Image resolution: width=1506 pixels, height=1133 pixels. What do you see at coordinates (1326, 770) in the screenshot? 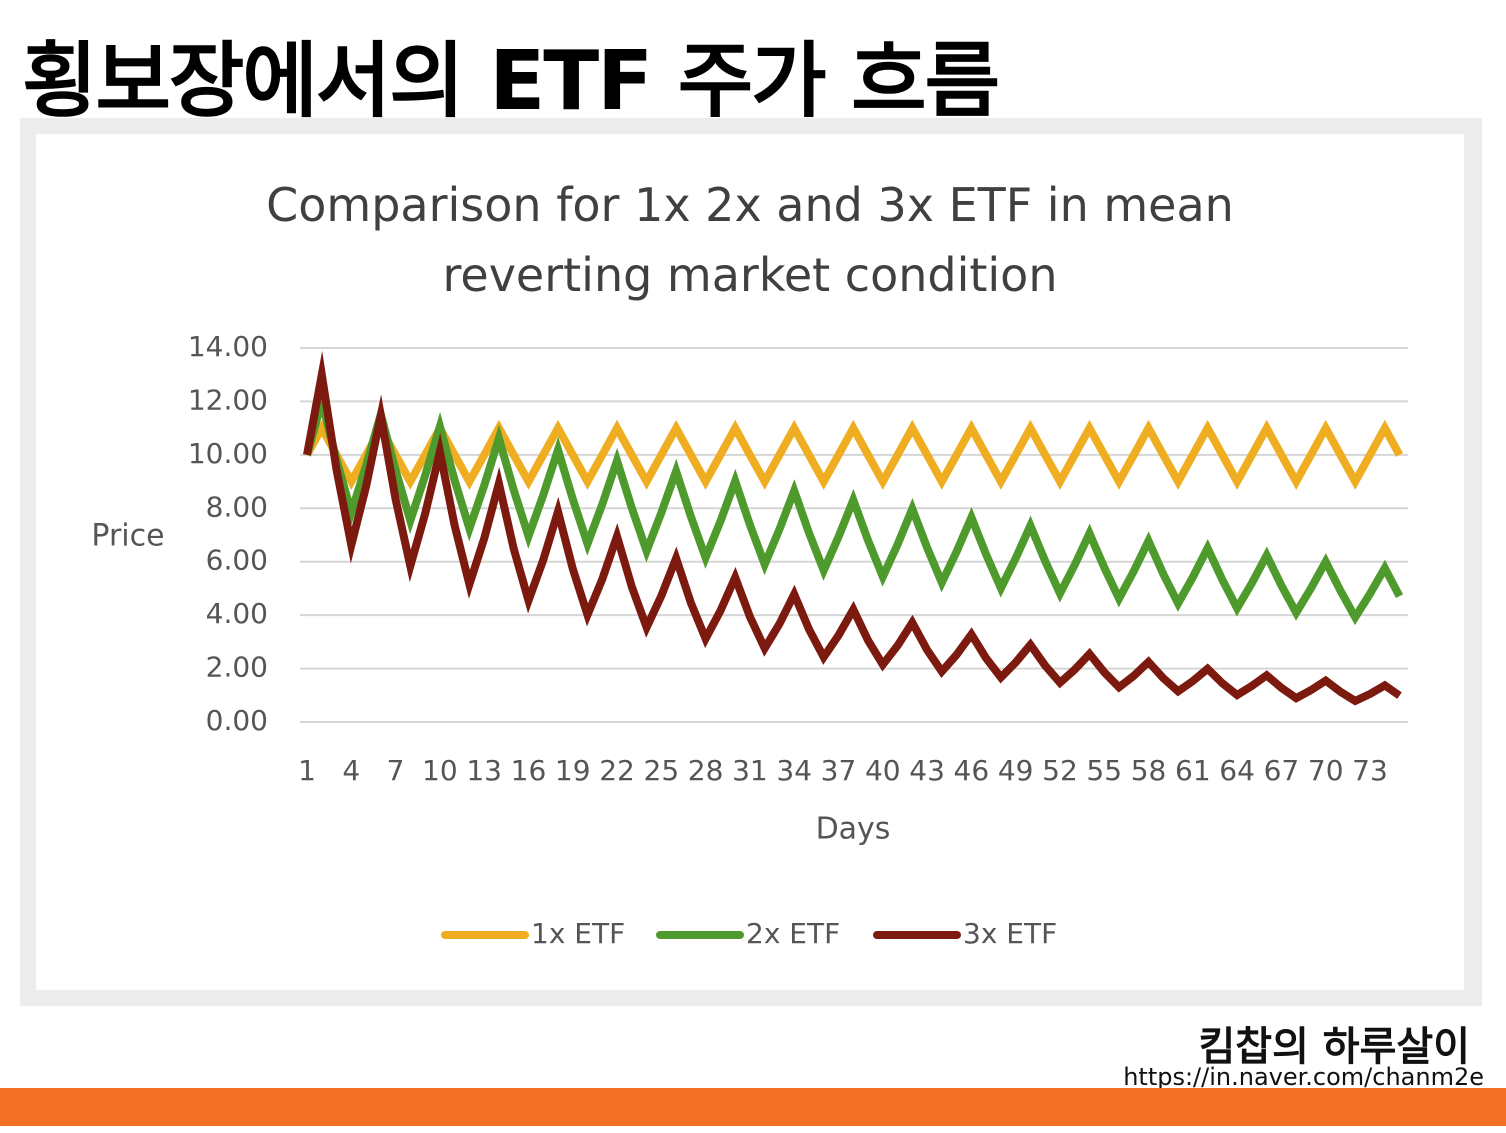
I see `x-tick-label: 70` at bounding box center [1326, 770].